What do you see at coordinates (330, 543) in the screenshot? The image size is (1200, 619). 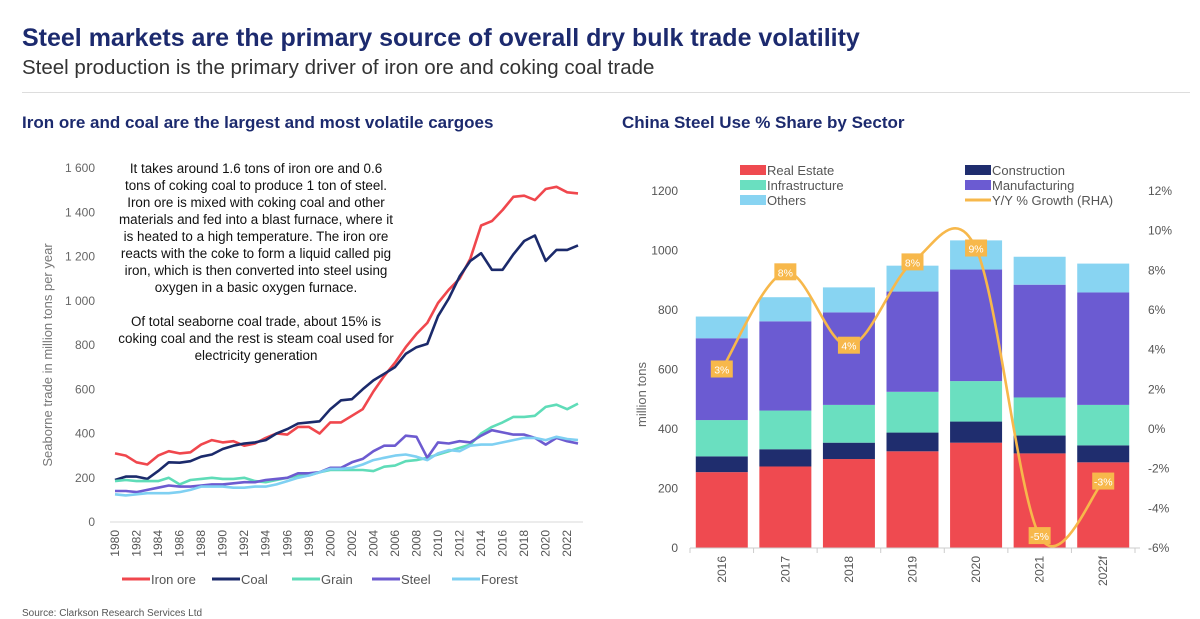 I see `x-tick-label: 2000` at bounding box center [330, 543].